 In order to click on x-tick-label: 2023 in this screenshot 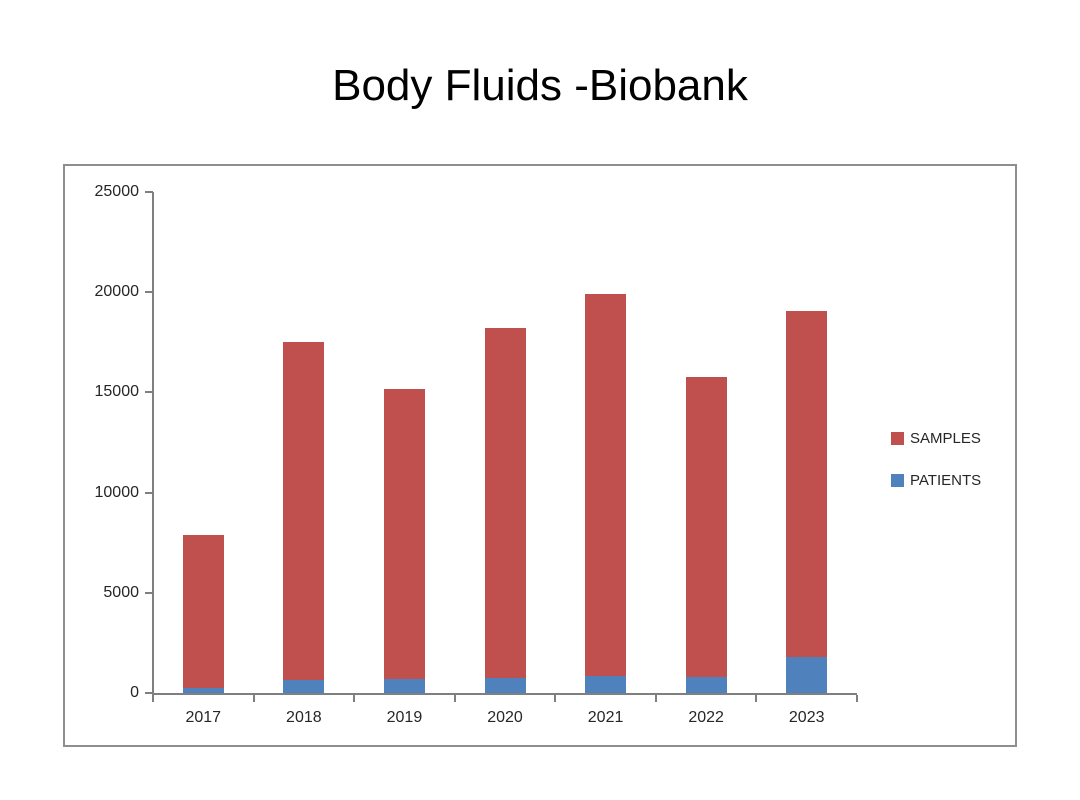, I will do `click(806, 717)`.